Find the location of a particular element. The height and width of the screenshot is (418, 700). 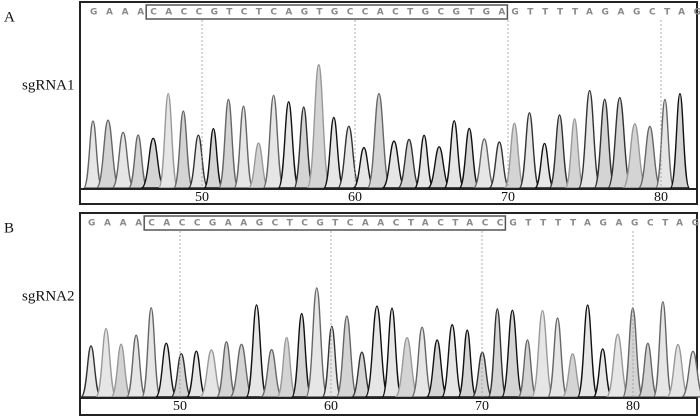

panel-letter: B is located at coordinates (9, 228).